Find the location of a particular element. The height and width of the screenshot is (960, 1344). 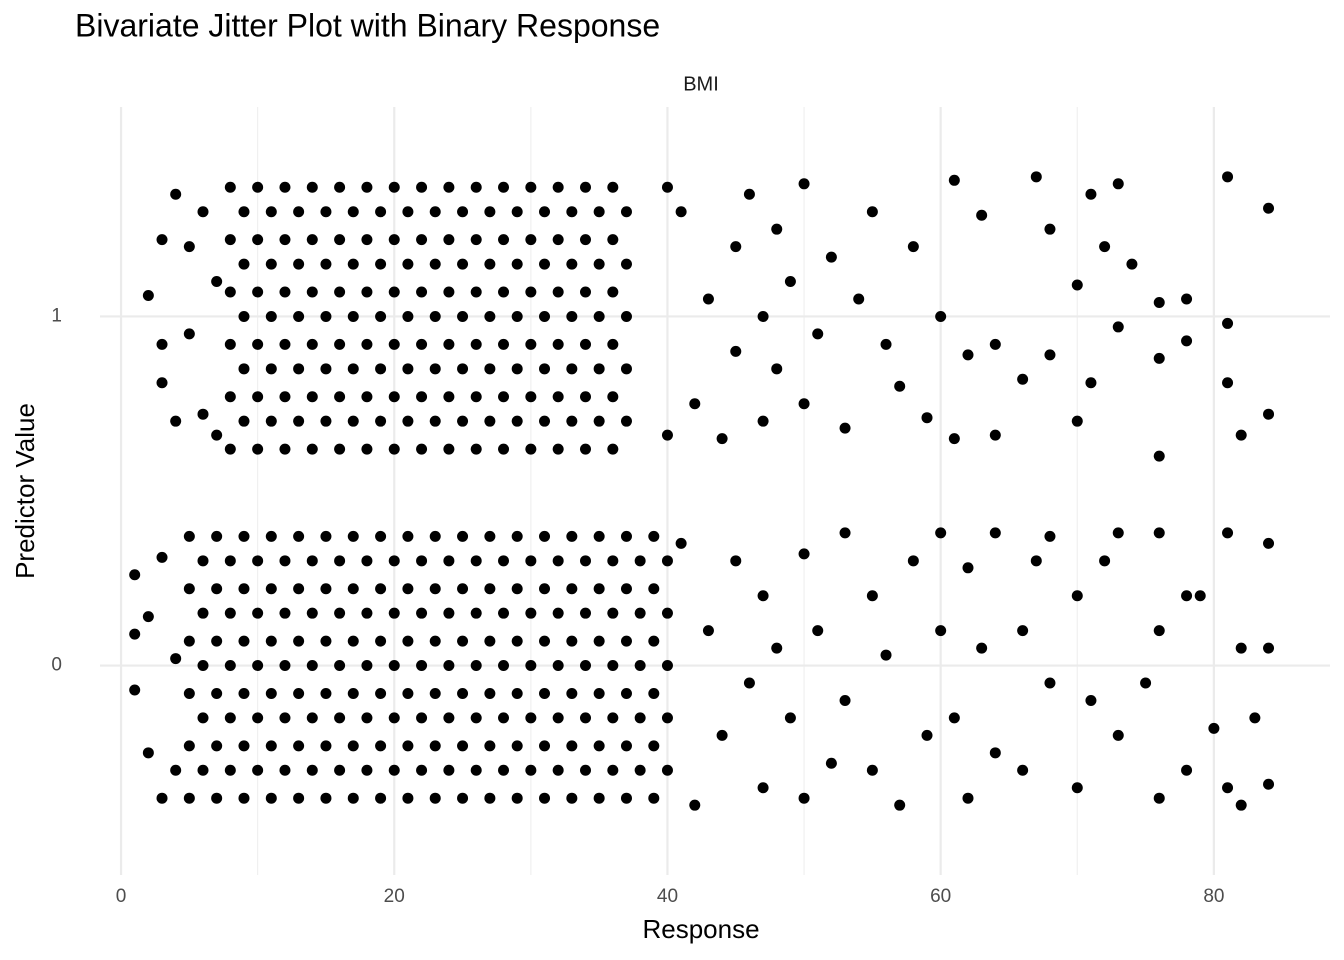

y-tick-label: 0 is located at coordinates (56, 665).